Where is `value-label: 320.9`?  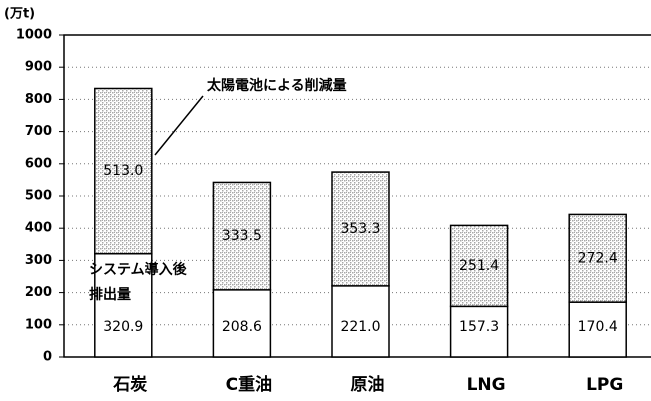
value-label: 320.9 is located at coordinates (123, 327).